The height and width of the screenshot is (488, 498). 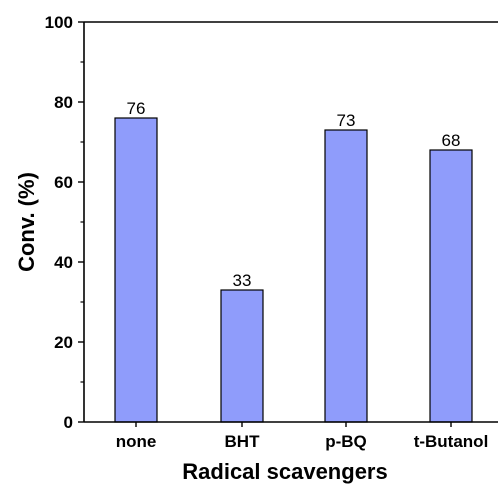 I want to click on y-tick-label: 0, so click(x=68, y=422).